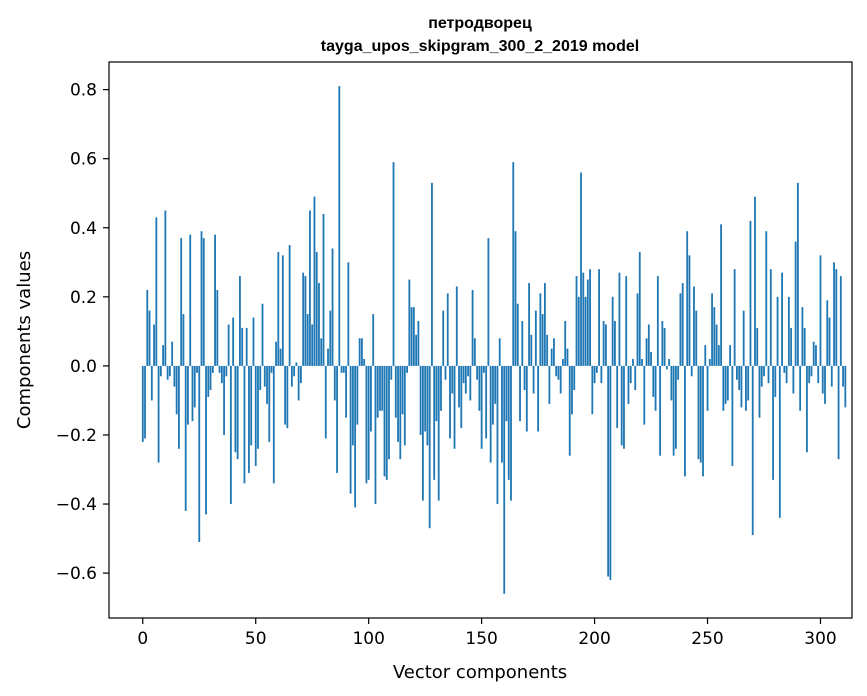  What do you see at coordinates (83, 229) in the screenshot?
I see `y-tick-label: 0.4` at bounding box center [83, 229].